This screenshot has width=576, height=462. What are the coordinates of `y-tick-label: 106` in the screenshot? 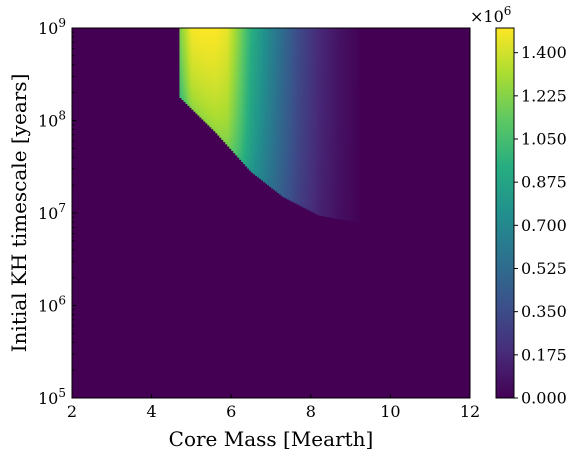 It's located at (52, 305).